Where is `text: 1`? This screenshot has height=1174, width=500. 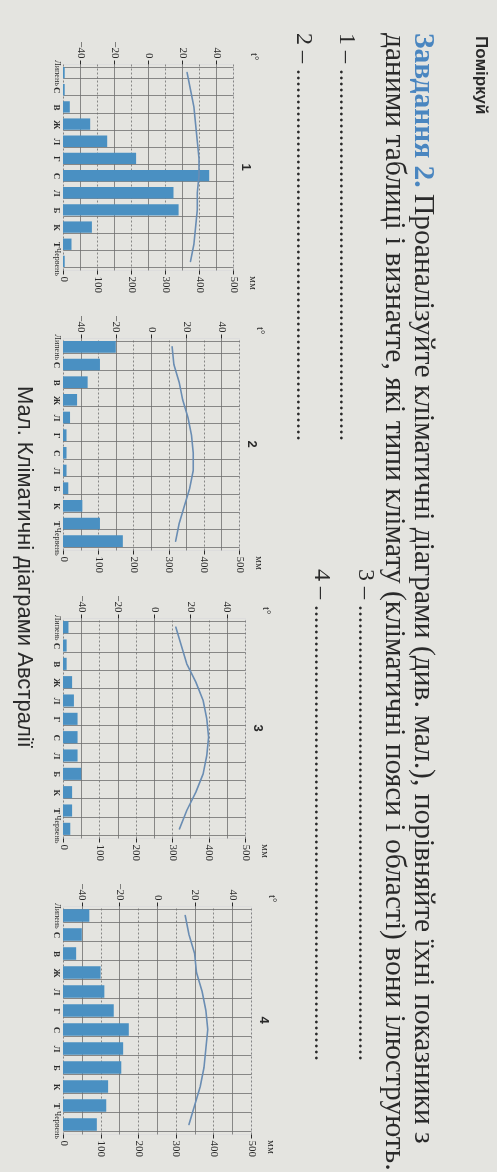 text: 1 is located at coordinates (246, 167).